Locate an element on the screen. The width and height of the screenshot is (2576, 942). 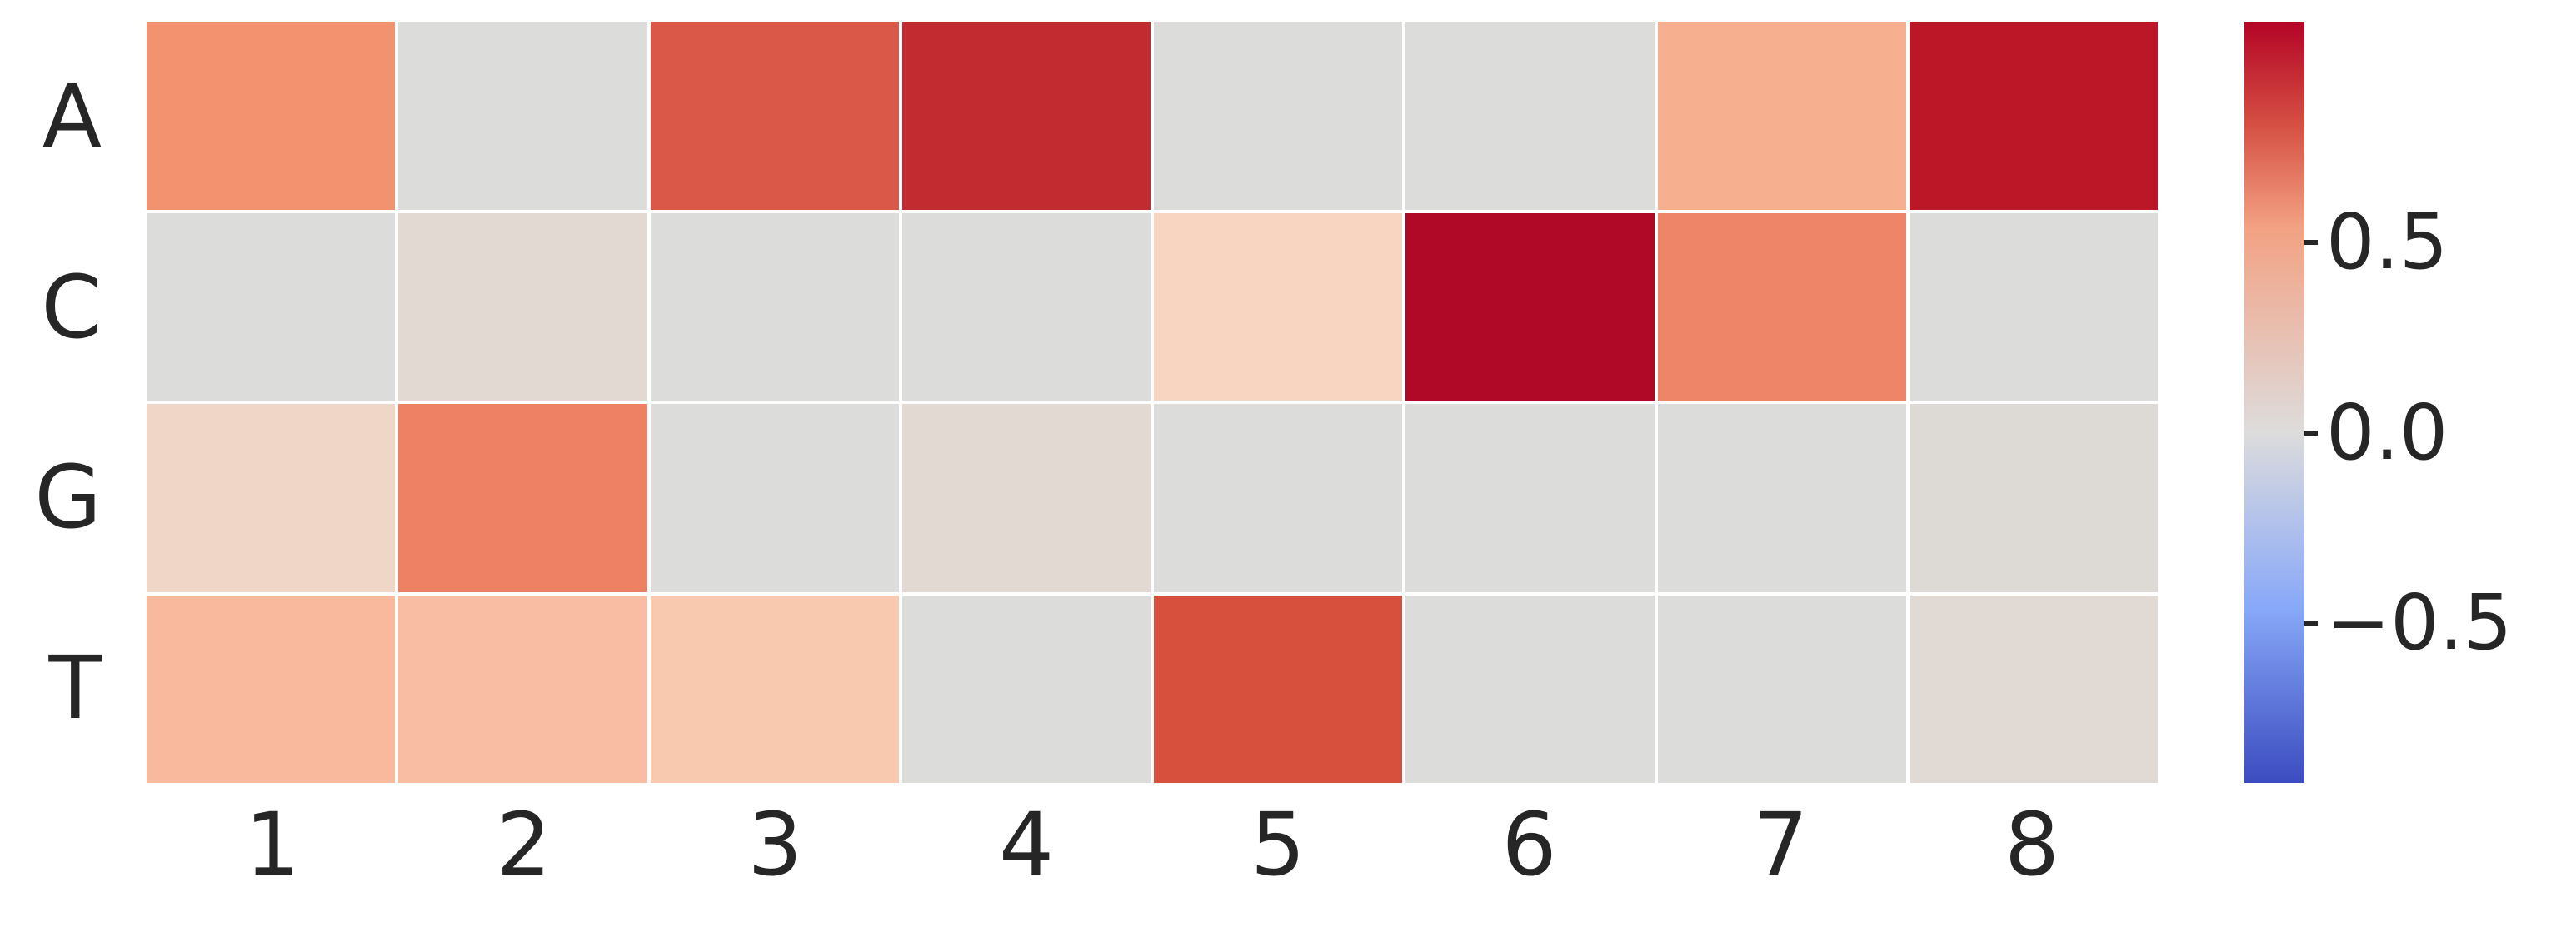
x-axis-label: 6 is located at coordinates (1529, 844).